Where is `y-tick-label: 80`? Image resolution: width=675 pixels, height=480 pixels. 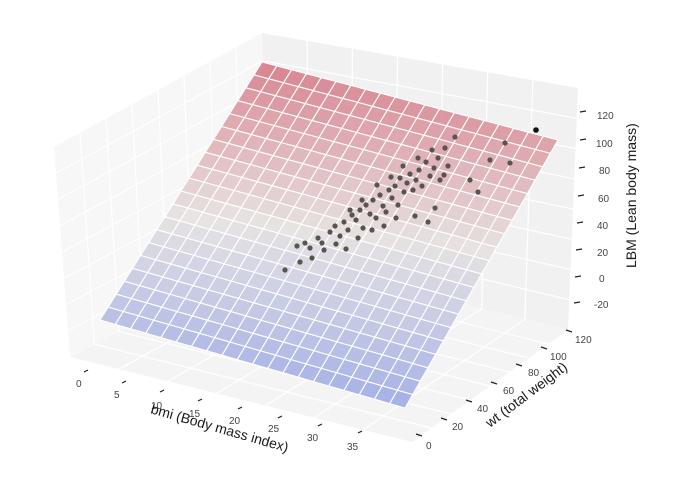
y-tick-label: 80 is located at coordinates (534, 373).